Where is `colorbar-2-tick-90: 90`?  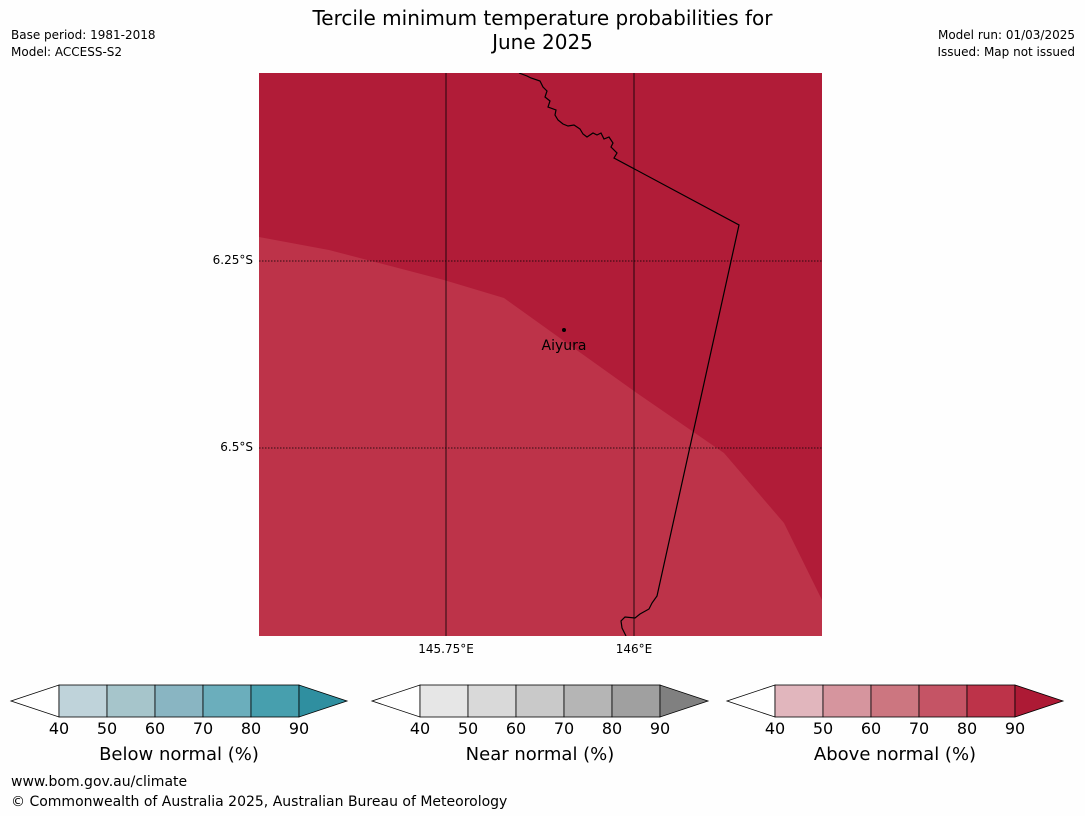
colorbar-2-tick-90: 90 is located at coordinates (1015, 728).